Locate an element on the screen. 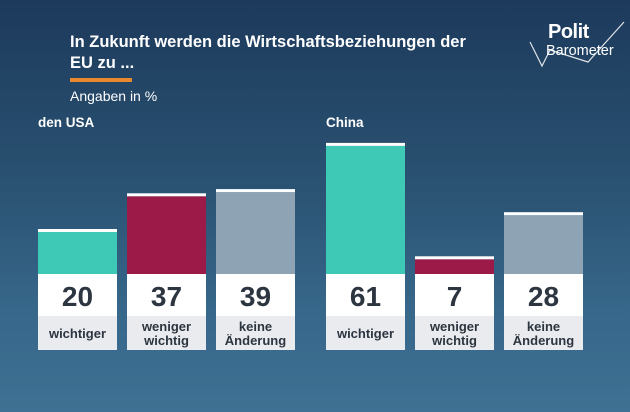 The width and height of the screenshot is (630, 412). category-label-china-2: weniger wichtig is located at coordinates (454, 333).